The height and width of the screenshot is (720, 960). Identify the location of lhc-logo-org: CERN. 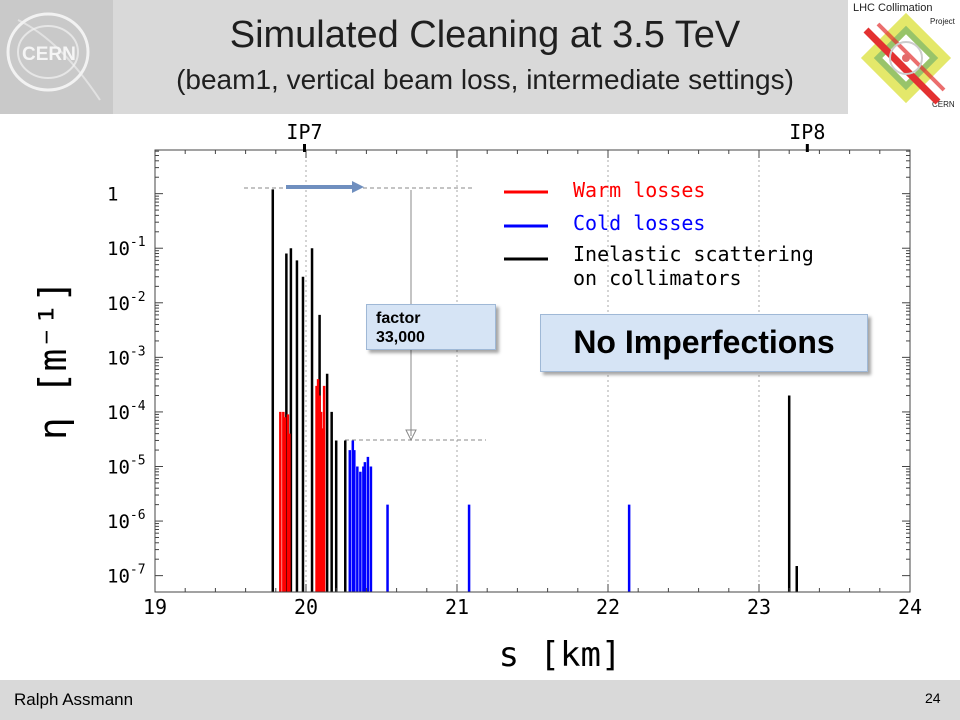
(943, 104).